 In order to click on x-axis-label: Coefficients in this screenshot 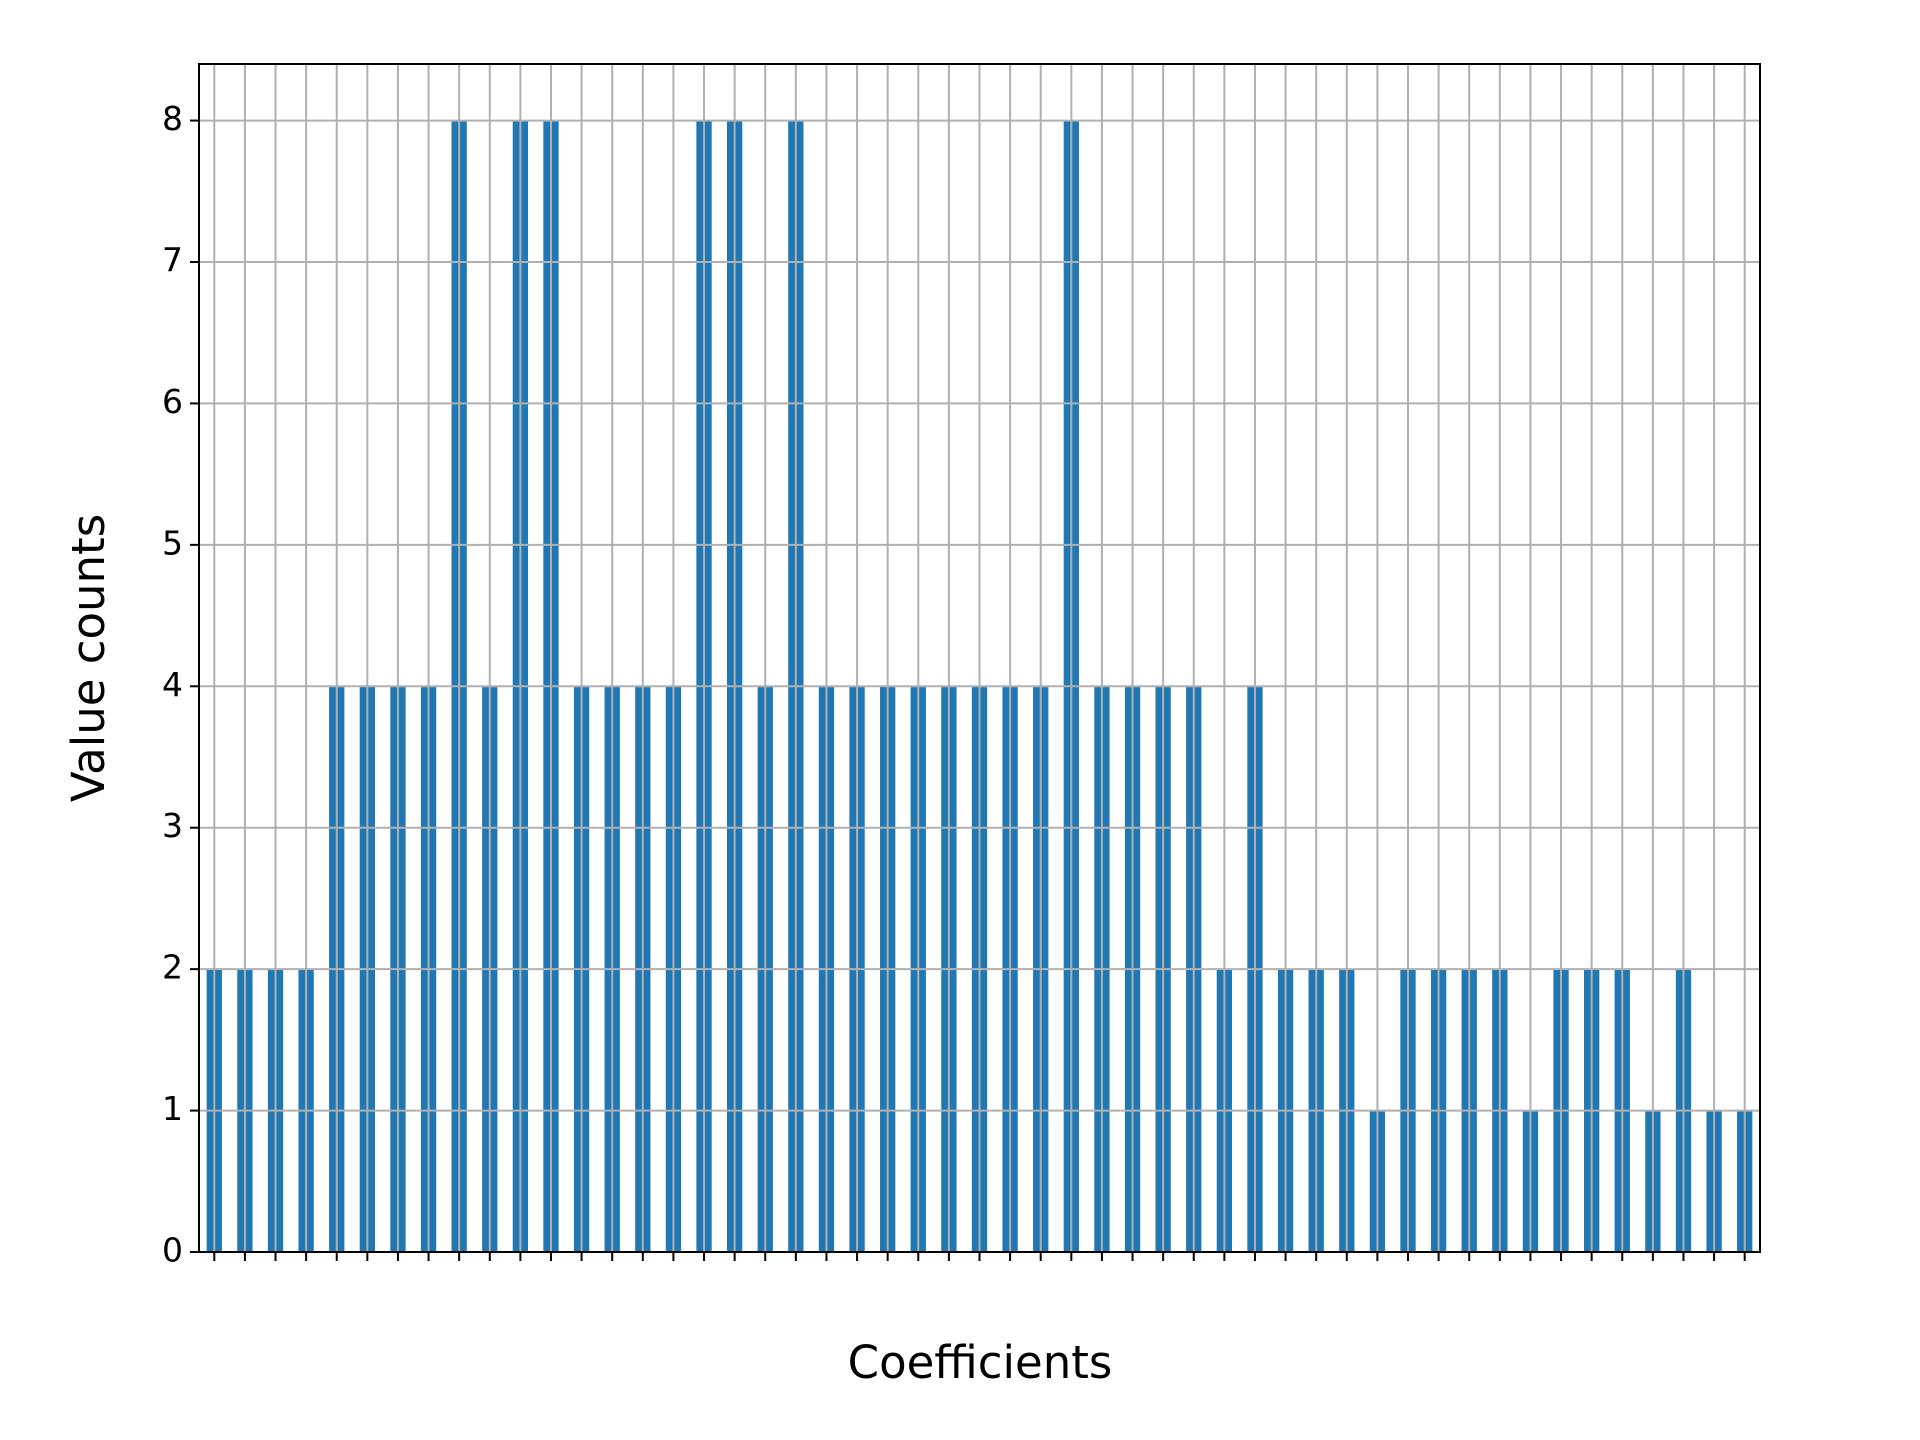, I will do `click(980, 1362)`.